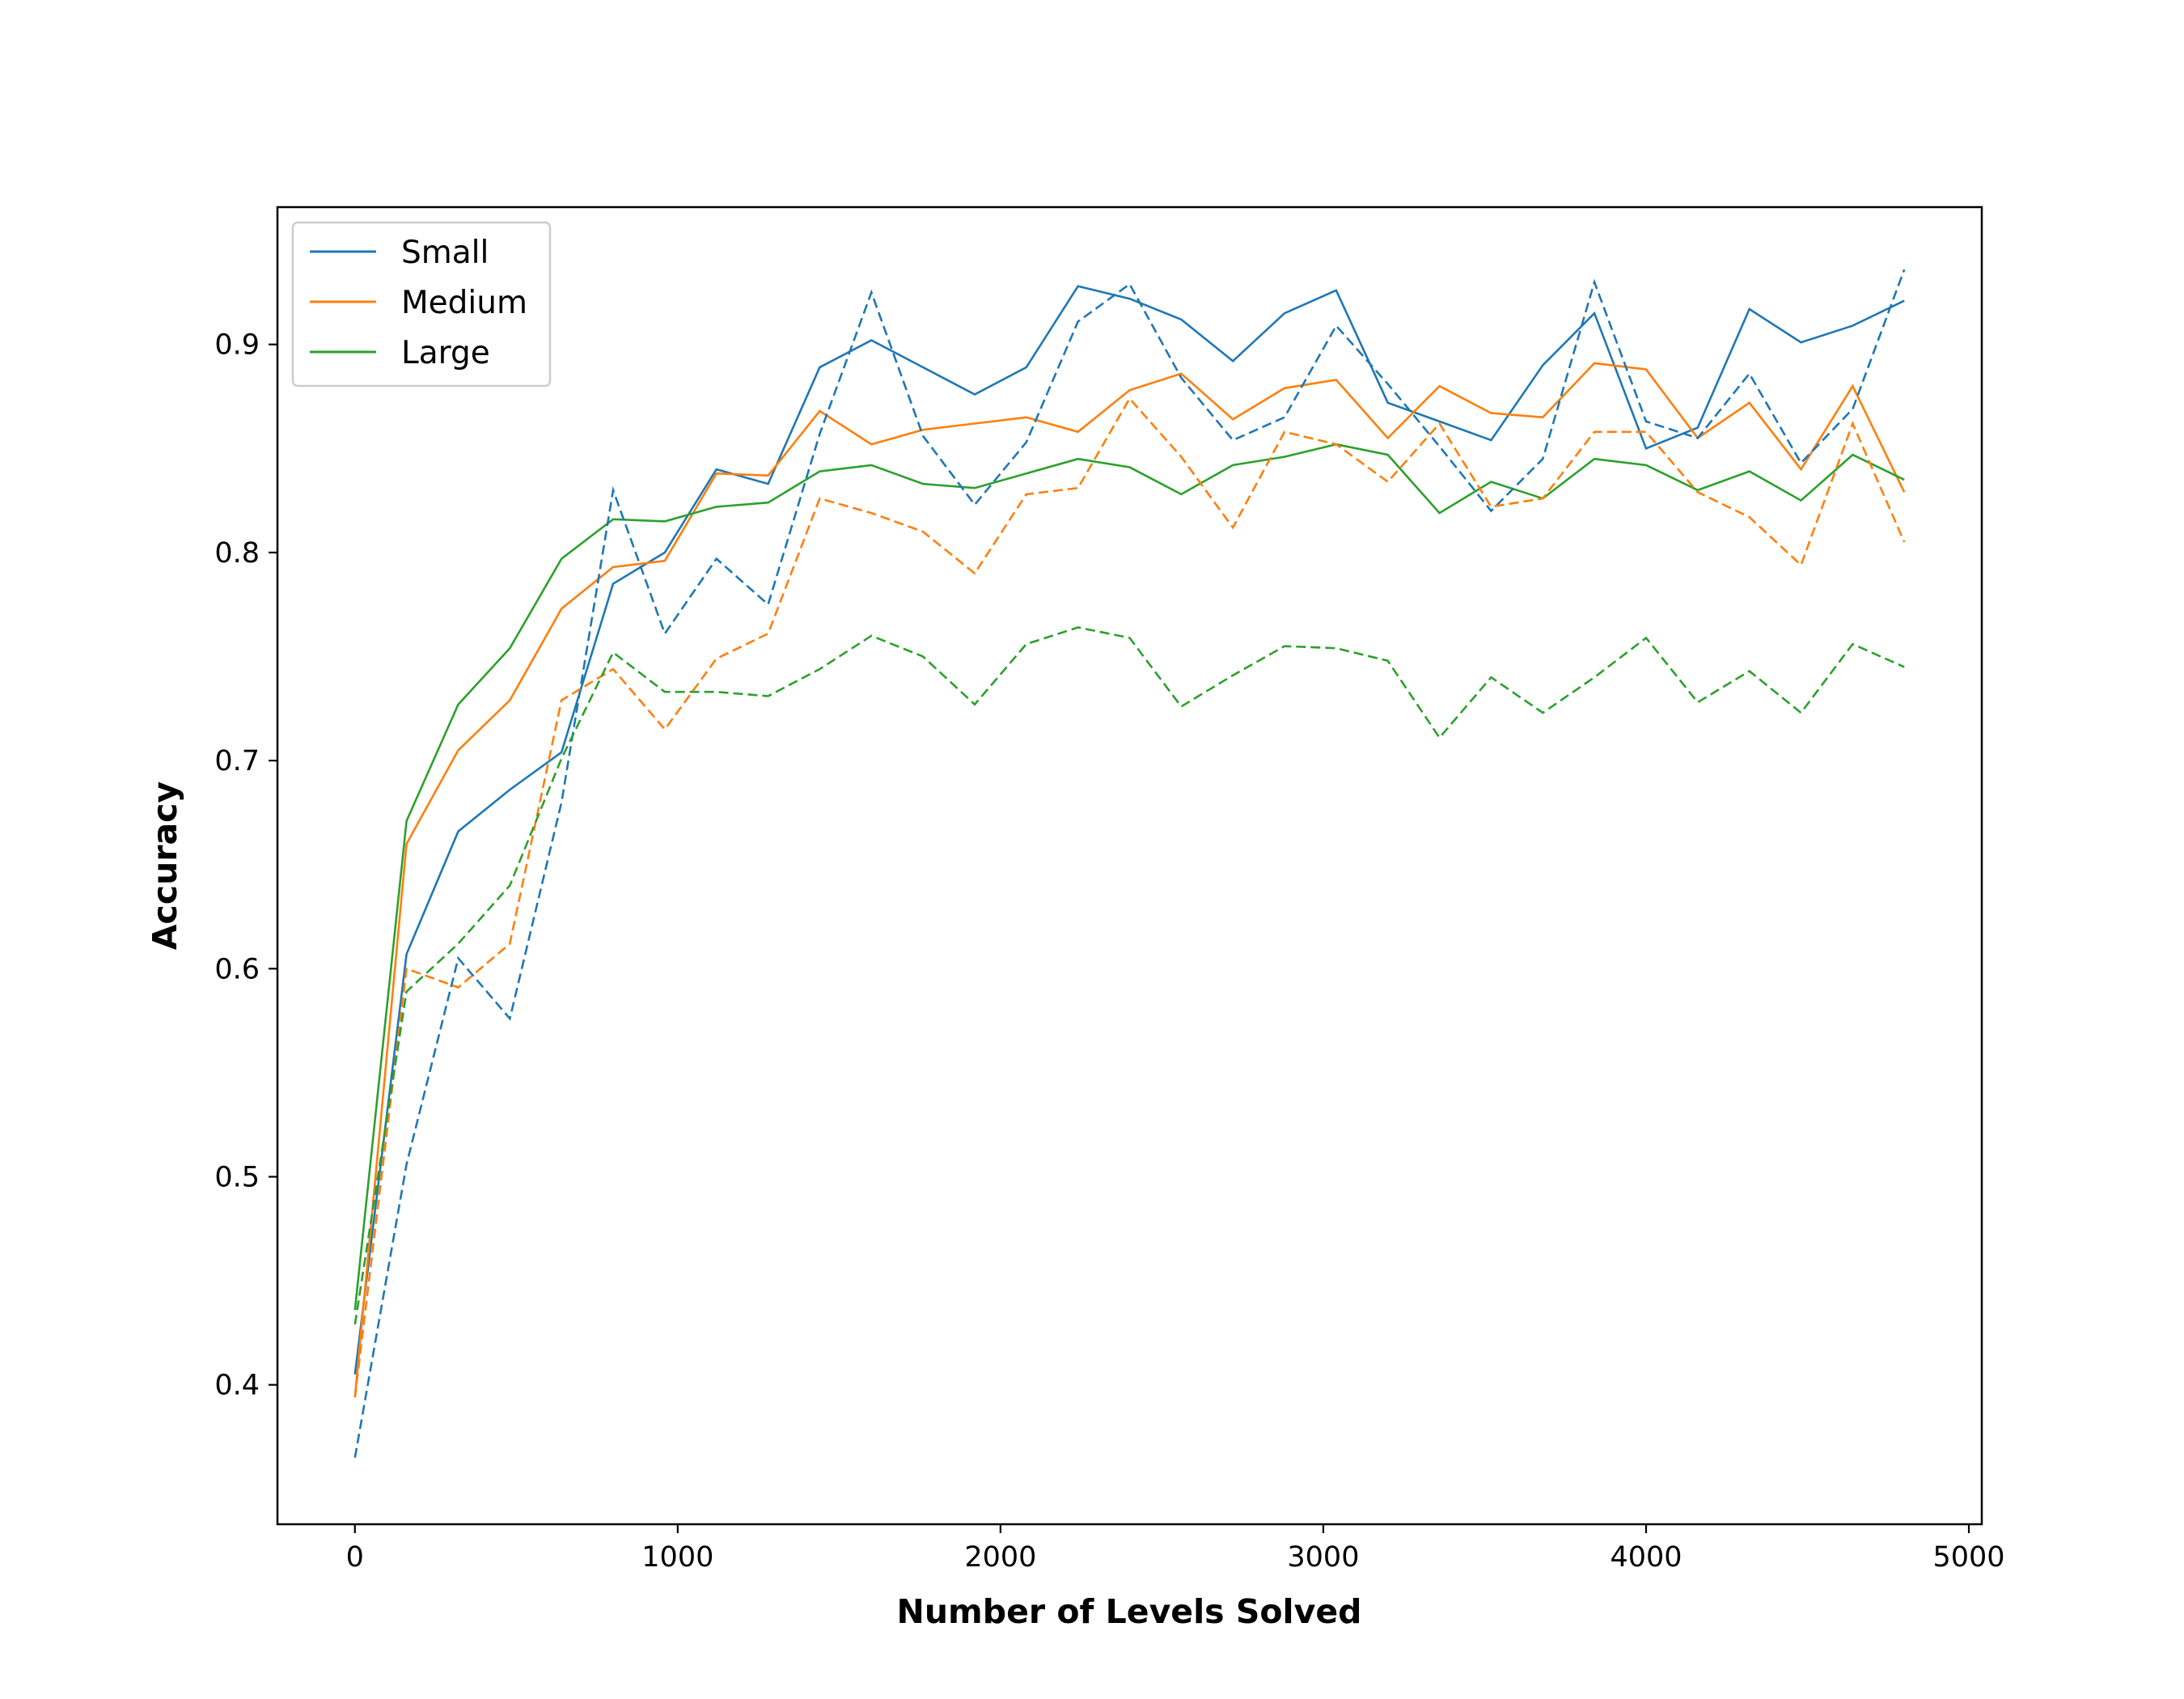 The height and width of the screenshot is (1699, 2184). Describe the element at coordinates (1000, 1557) in the screenshot. I see `x-tick-label: 2000` at that location.